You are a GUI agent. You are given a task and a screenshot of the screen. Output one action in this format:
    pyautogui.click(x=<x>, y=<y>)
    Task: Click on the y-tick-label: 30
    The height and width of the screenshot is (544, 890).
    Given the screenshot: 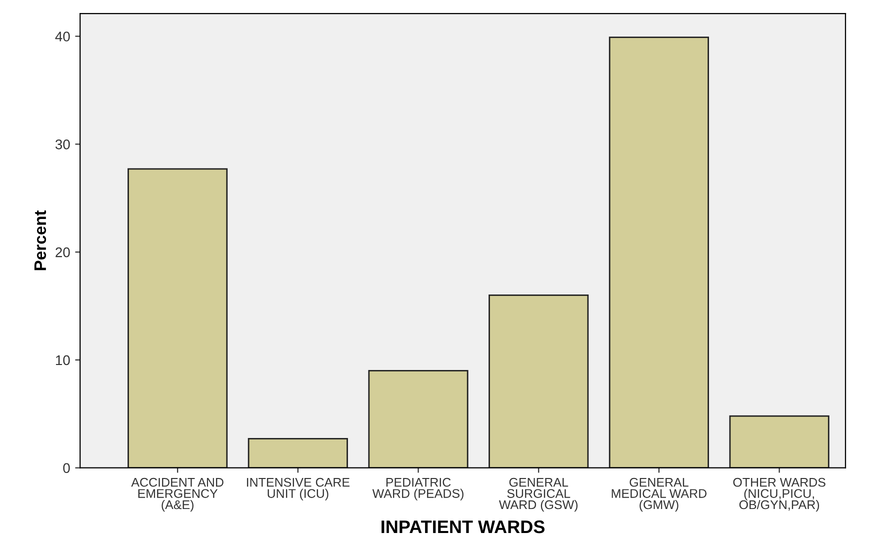 What is the action you would take?
    pyautogui.click(x=62, y=144)
    